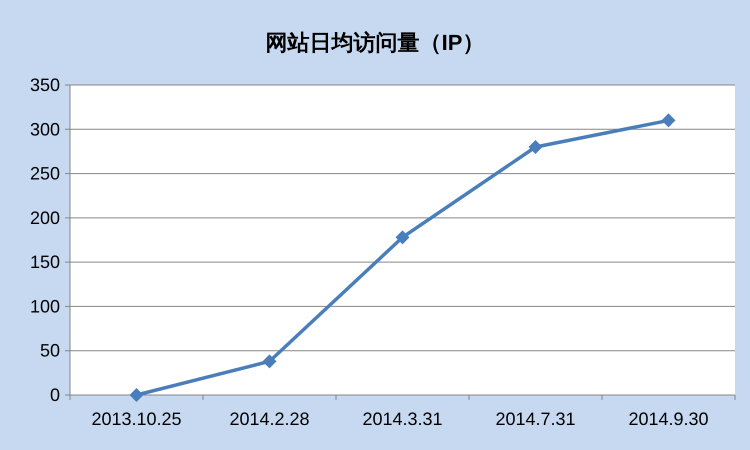  Describe the element at coordinates (535, 419) in the screenshot. I see `x-tick-label: 2014.7.31` at that location.